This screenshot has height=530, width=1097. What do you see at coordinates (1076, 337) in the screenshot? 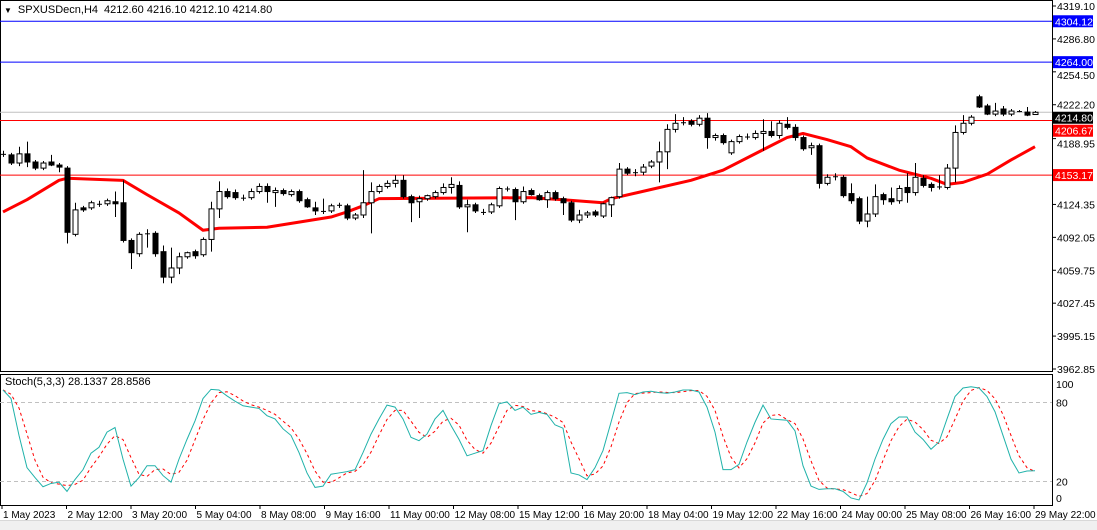
I see `price-tick-label: 3995.15` at bounding box center [1076, 337].